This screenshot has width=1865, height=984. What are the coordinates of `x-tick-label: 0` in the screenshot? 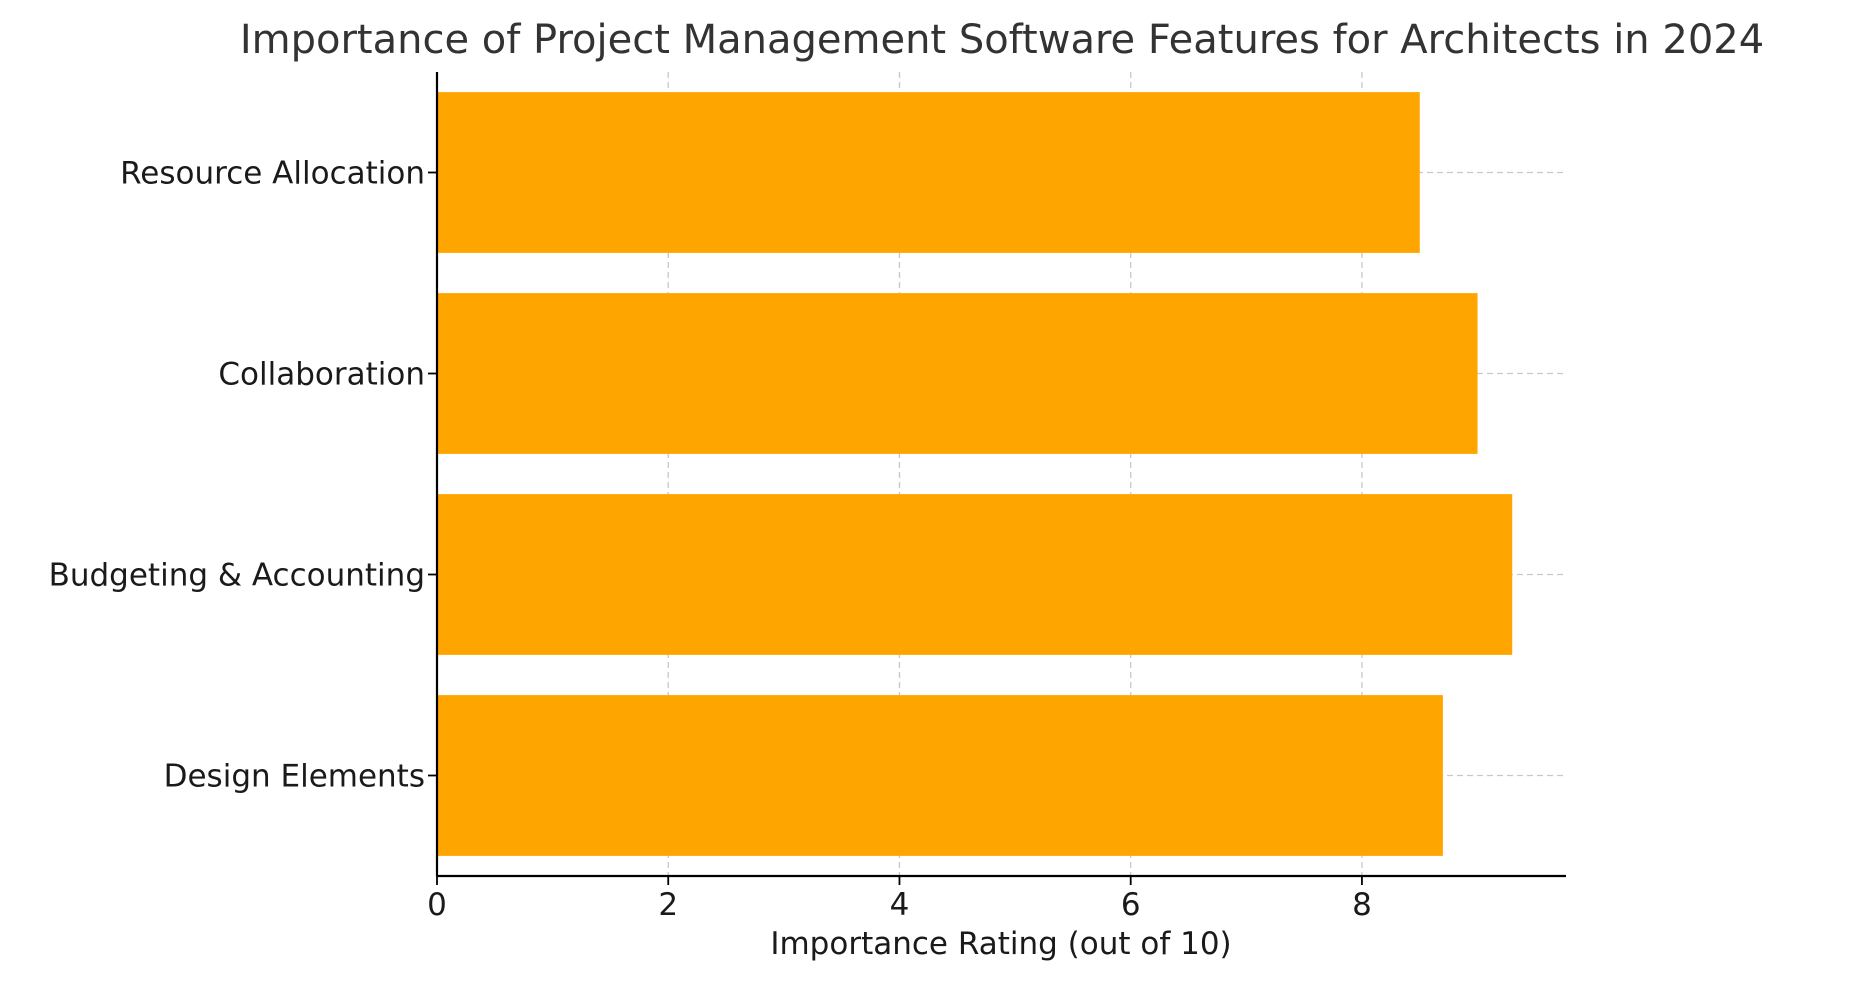 It's located at (437, 905).